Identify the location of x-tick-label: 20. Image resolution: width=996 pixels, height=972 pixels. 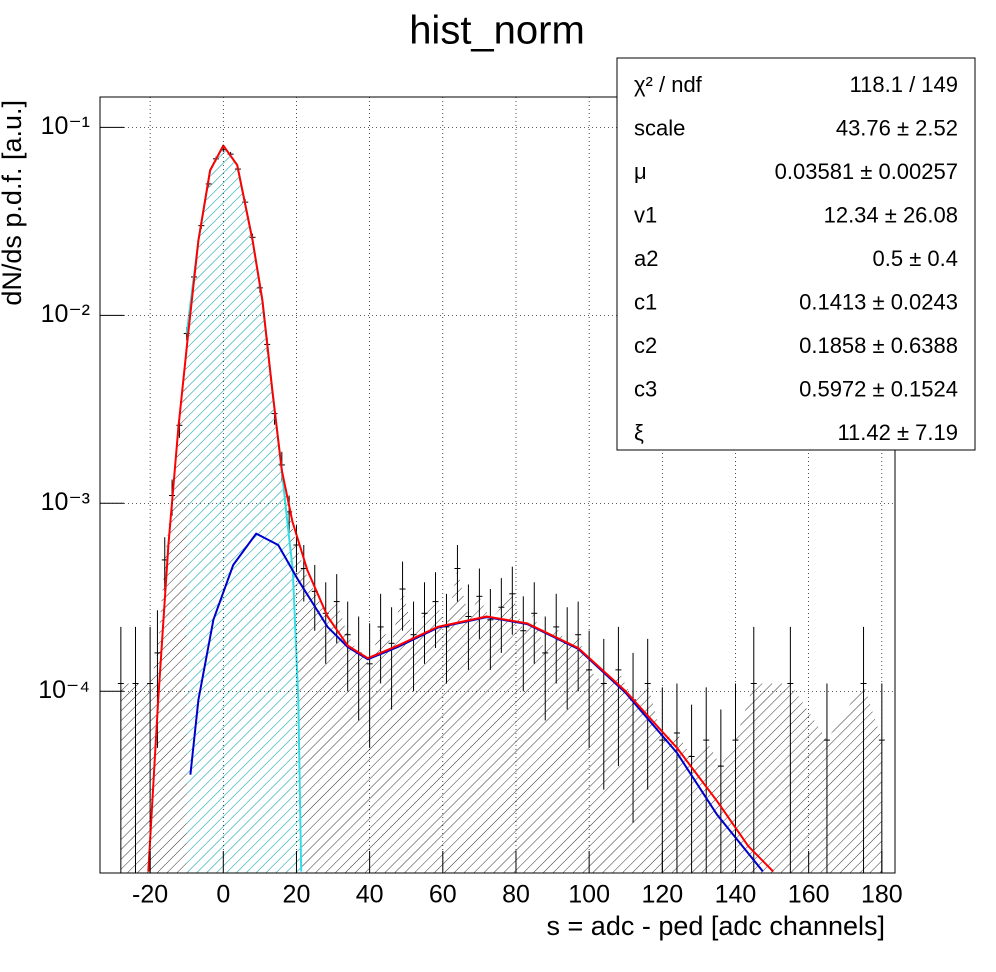
(297, 895).